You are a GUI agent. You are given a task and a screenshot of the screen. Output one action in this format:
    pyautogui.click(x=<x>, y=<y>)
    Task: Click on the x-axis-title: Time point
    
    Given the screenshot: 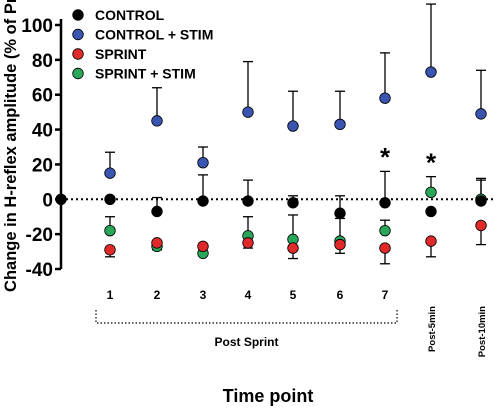 What is the action you would take?
    pyautogui.click(x=268, y=396)
    